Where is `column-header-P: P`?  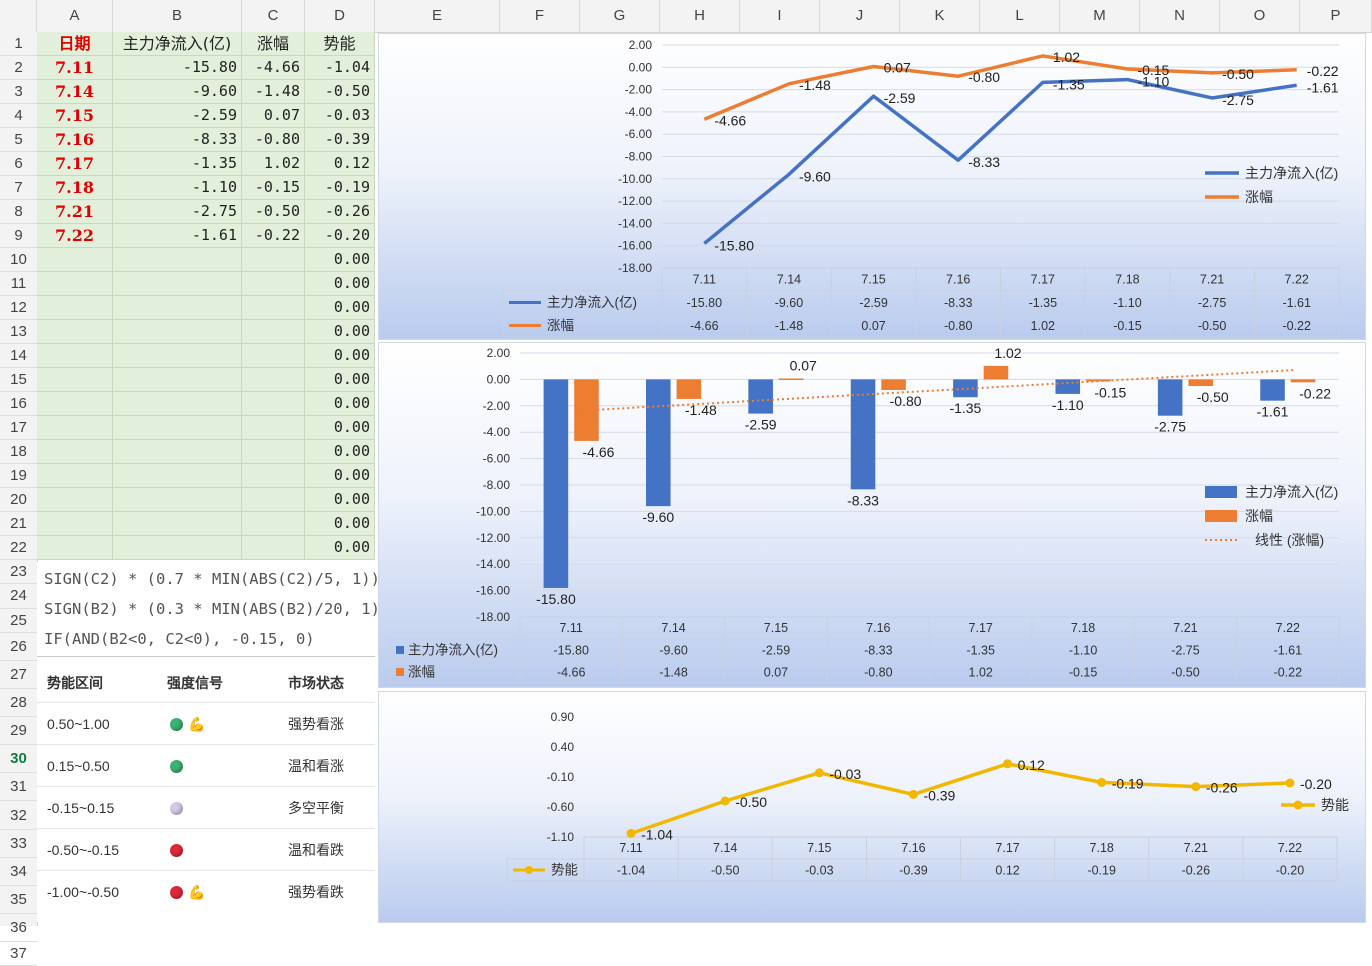 column-header-P: P is located at coordinates (1336, 16).